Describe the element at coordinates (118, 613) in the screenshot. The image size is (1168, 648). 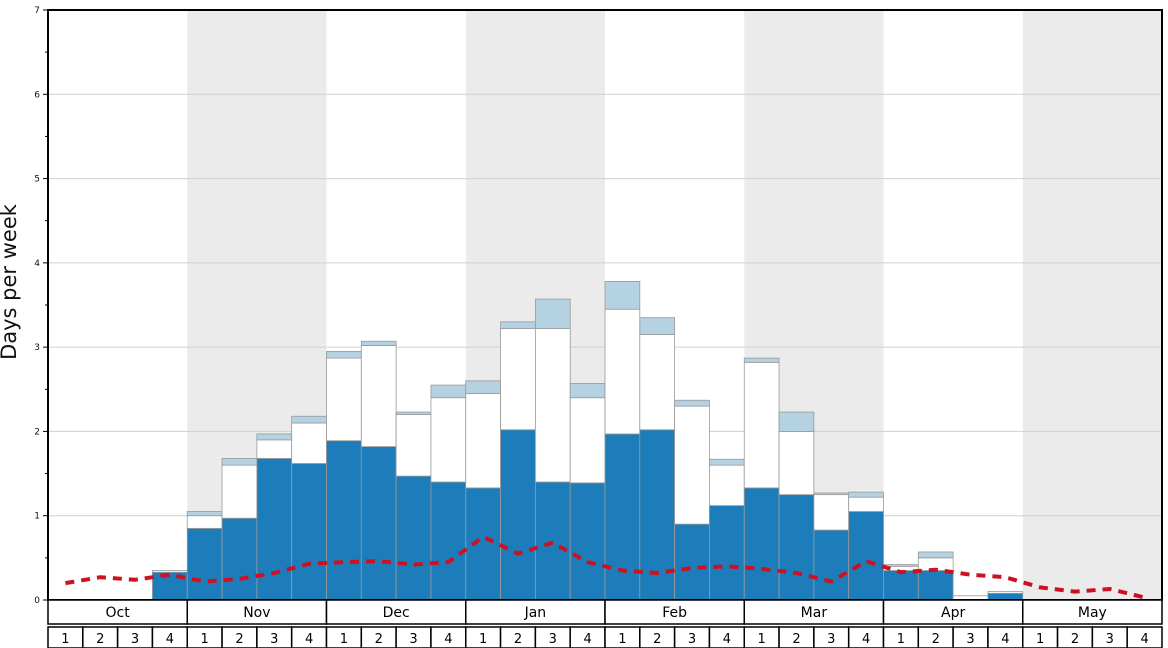
I see `month-label: Oct` at that location.